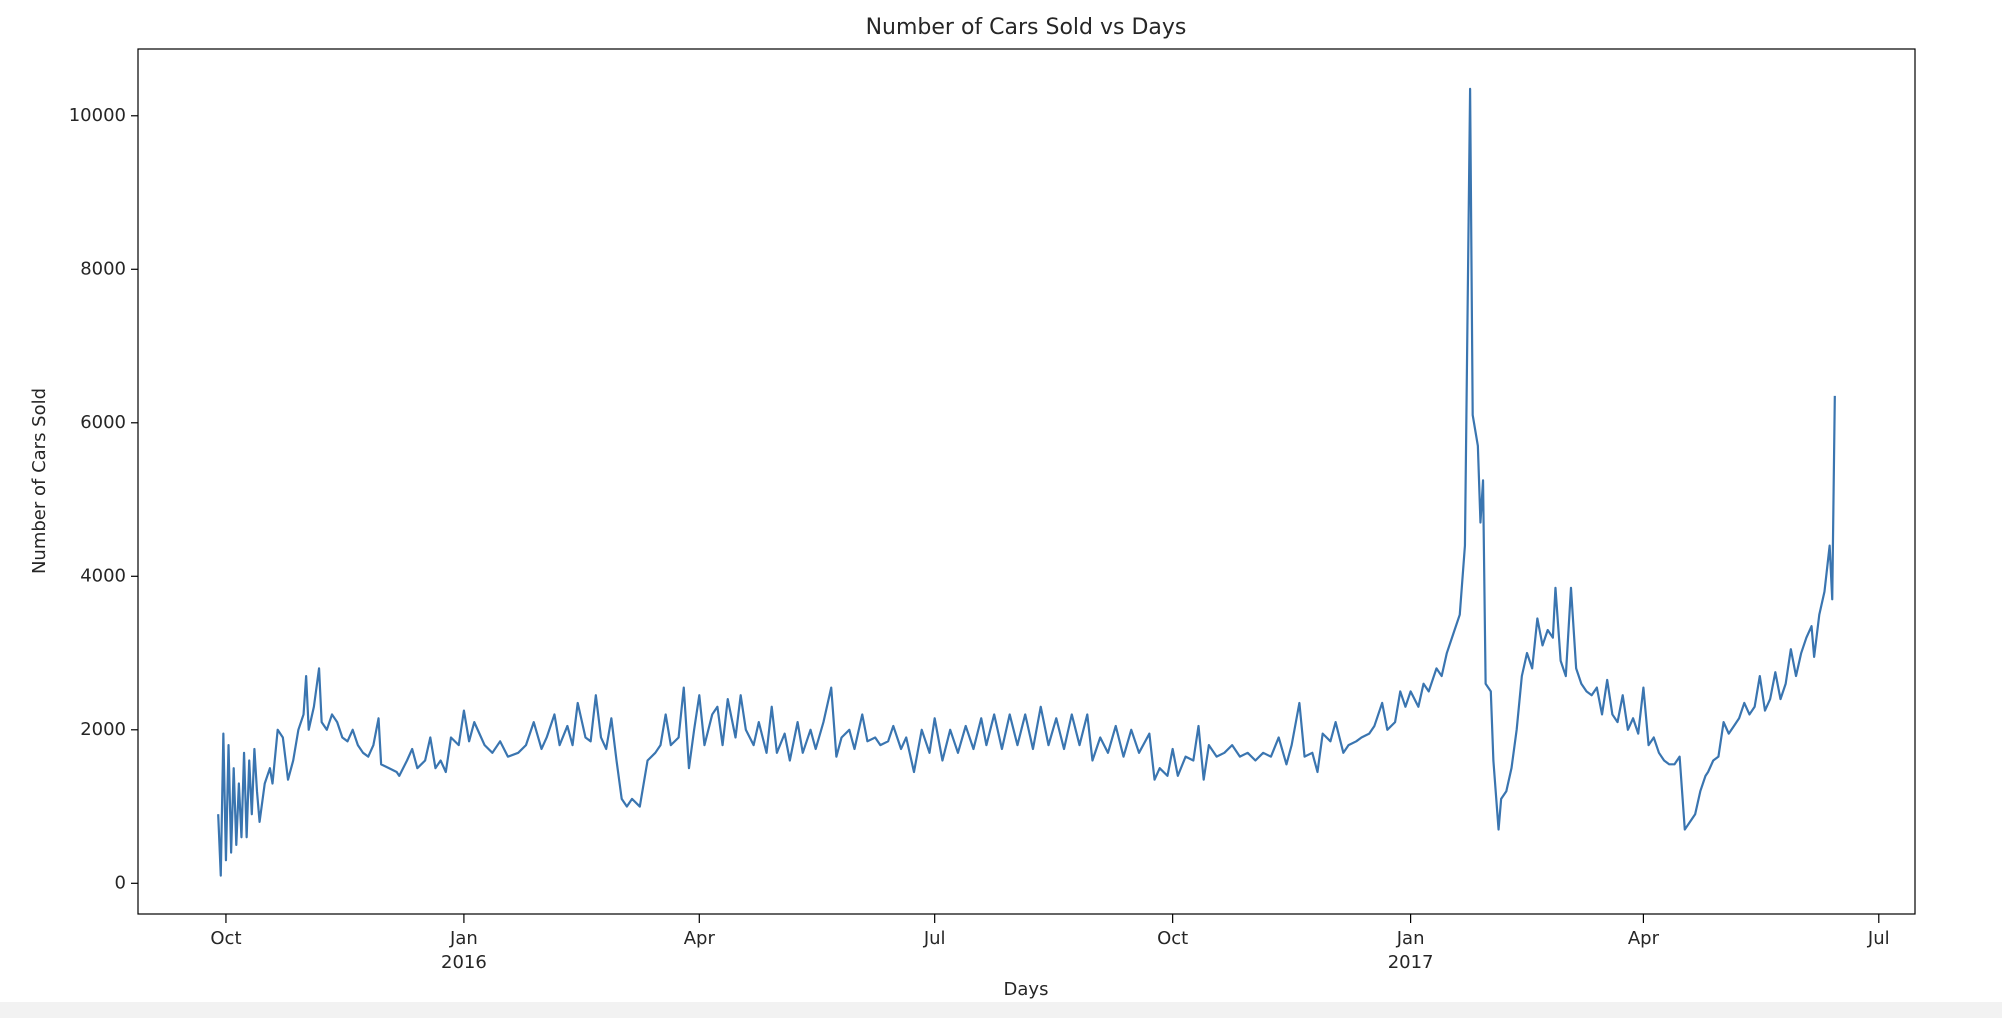 The image size is (2002, 1018). Describe the element at coordinates (464, 962) in the screenshot. I see `x-tick-label-line: 2016` at that location.